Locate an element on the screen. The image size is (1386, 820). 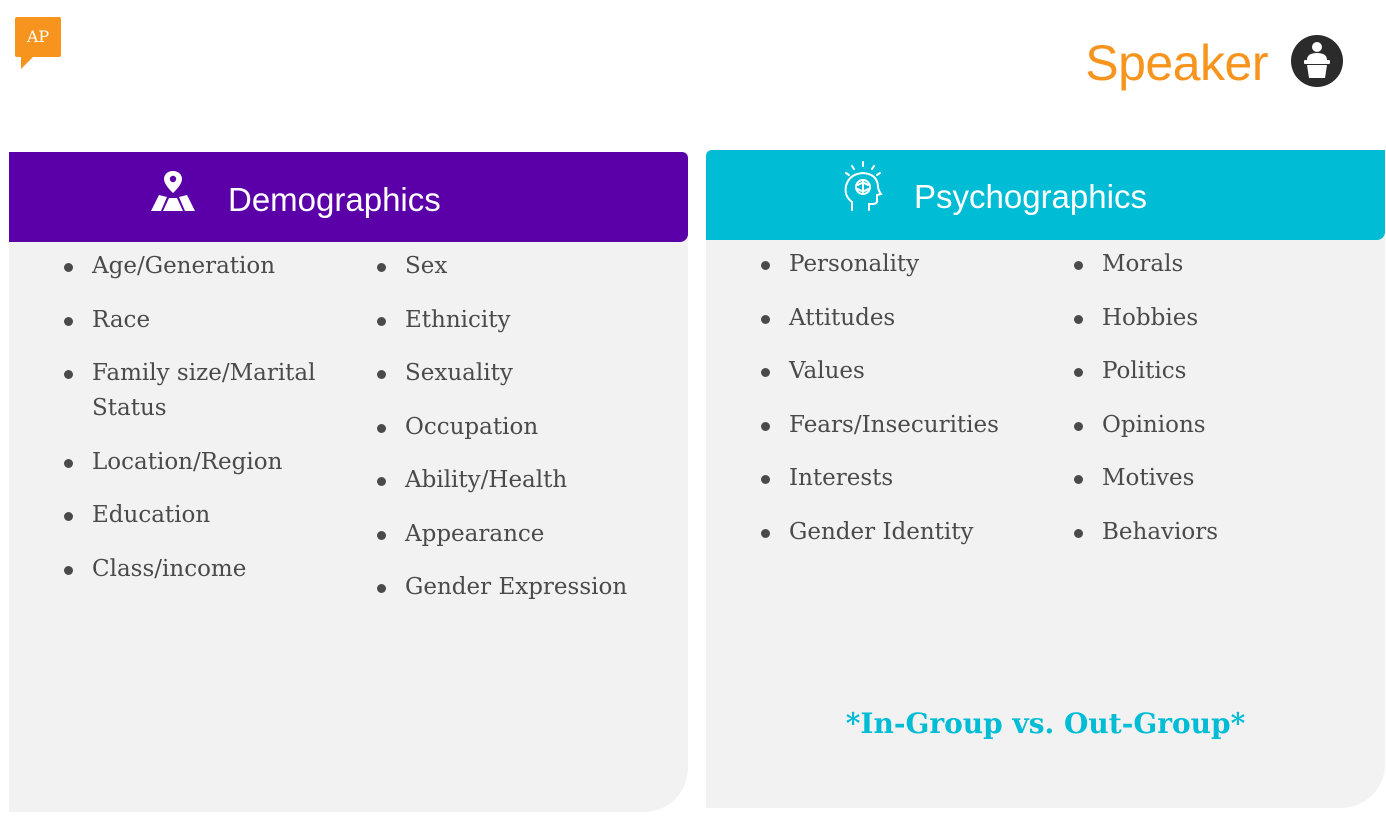
page-title: Speaker is located at coordinates (1176, 63).